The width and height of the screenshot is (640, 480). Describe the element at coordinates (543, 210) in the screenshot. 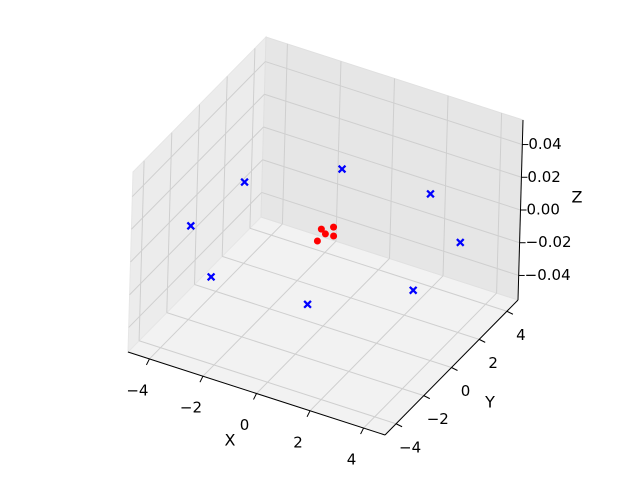

I see `z-tick-label: 0.00` at that location.